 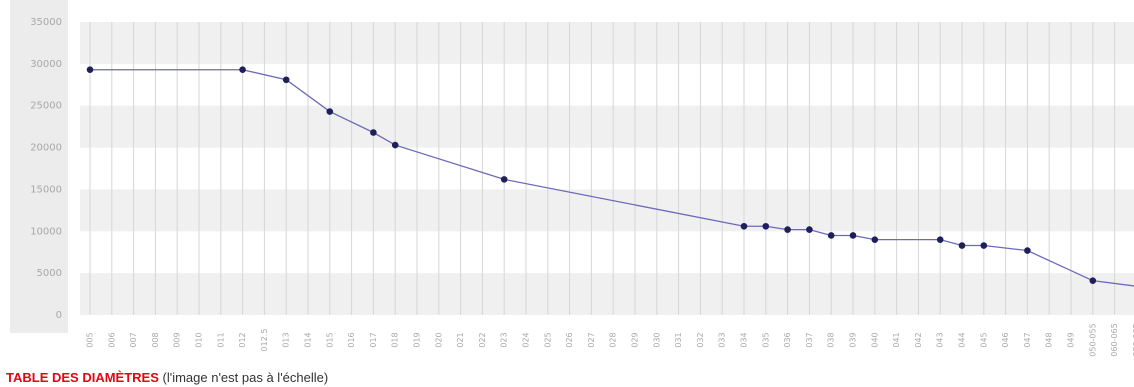 I want to click on x-tick-label: 012.5, so click(x=264, y=340).